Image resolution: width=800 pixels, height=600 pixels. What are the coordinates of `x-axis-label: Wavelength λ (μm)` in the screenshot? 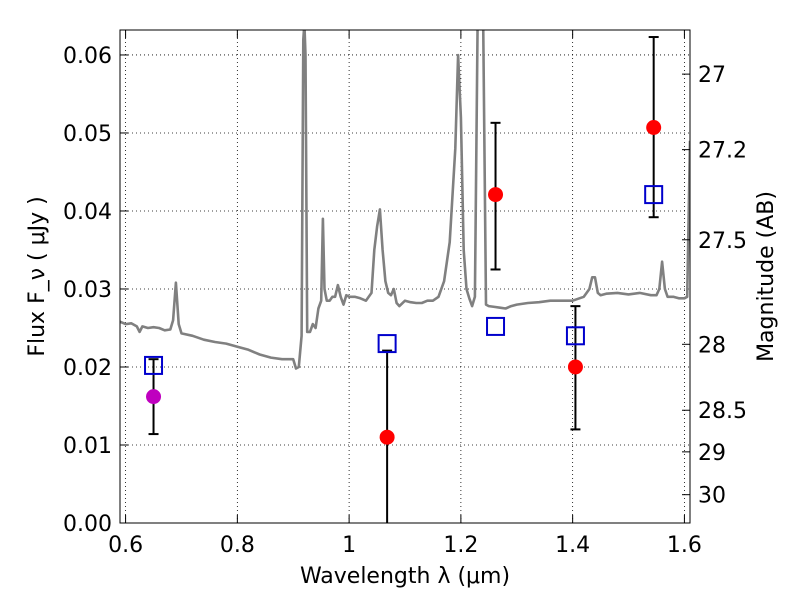 It's located at (405, 576).